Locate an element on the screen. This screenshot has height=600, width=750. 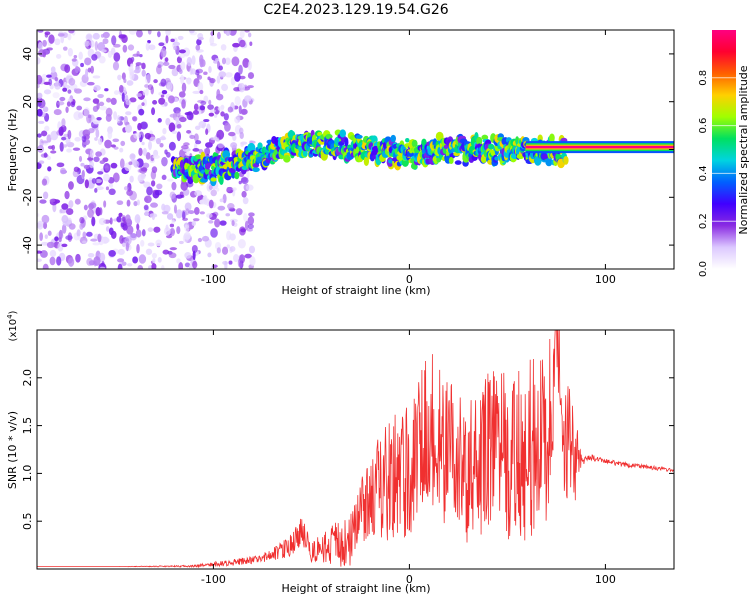
spectrogram-x-tick-label: -100 is located at coordinates (213, 279).